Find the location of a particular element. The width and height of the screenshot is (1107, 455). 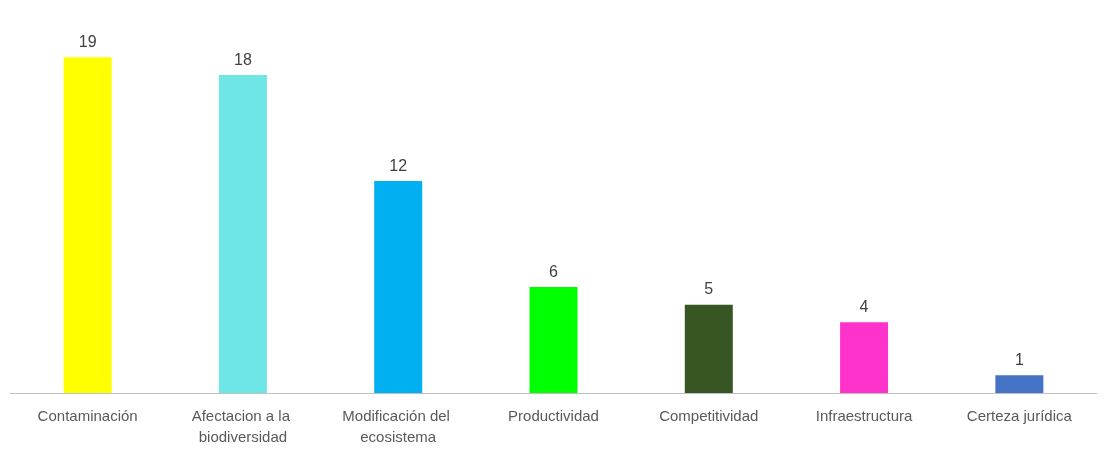

data-label: 5 is located at coordinates (709, 289).